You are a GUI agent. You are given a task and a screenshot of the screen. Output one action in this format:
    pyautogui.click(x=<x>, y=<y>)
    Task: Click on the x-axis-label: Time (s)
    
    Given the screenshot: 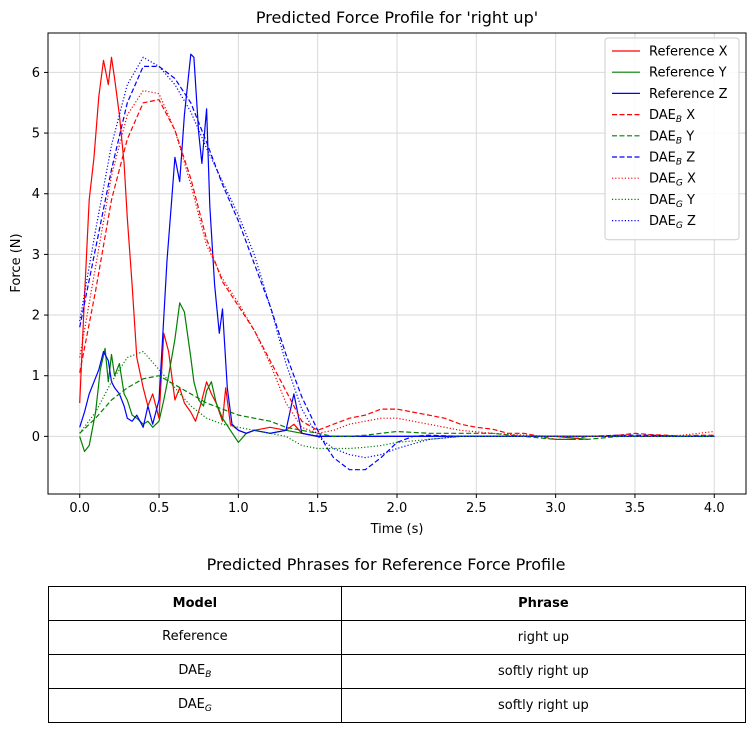 What is the action you would take?
    pyautogui.click(x=397, y=529)
    